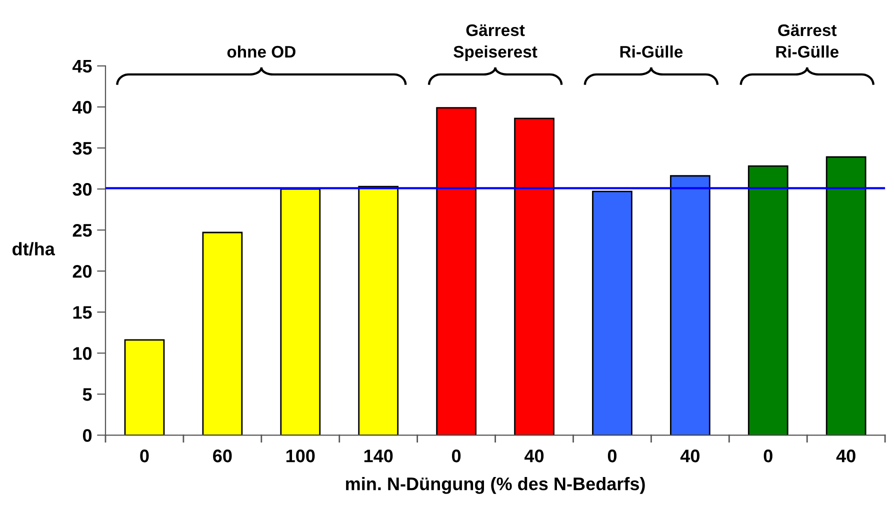 Image resolution: width=894 pixels, height=515 pixels. I want to click on text: Gärrest Speiserest, so click(496, 42).